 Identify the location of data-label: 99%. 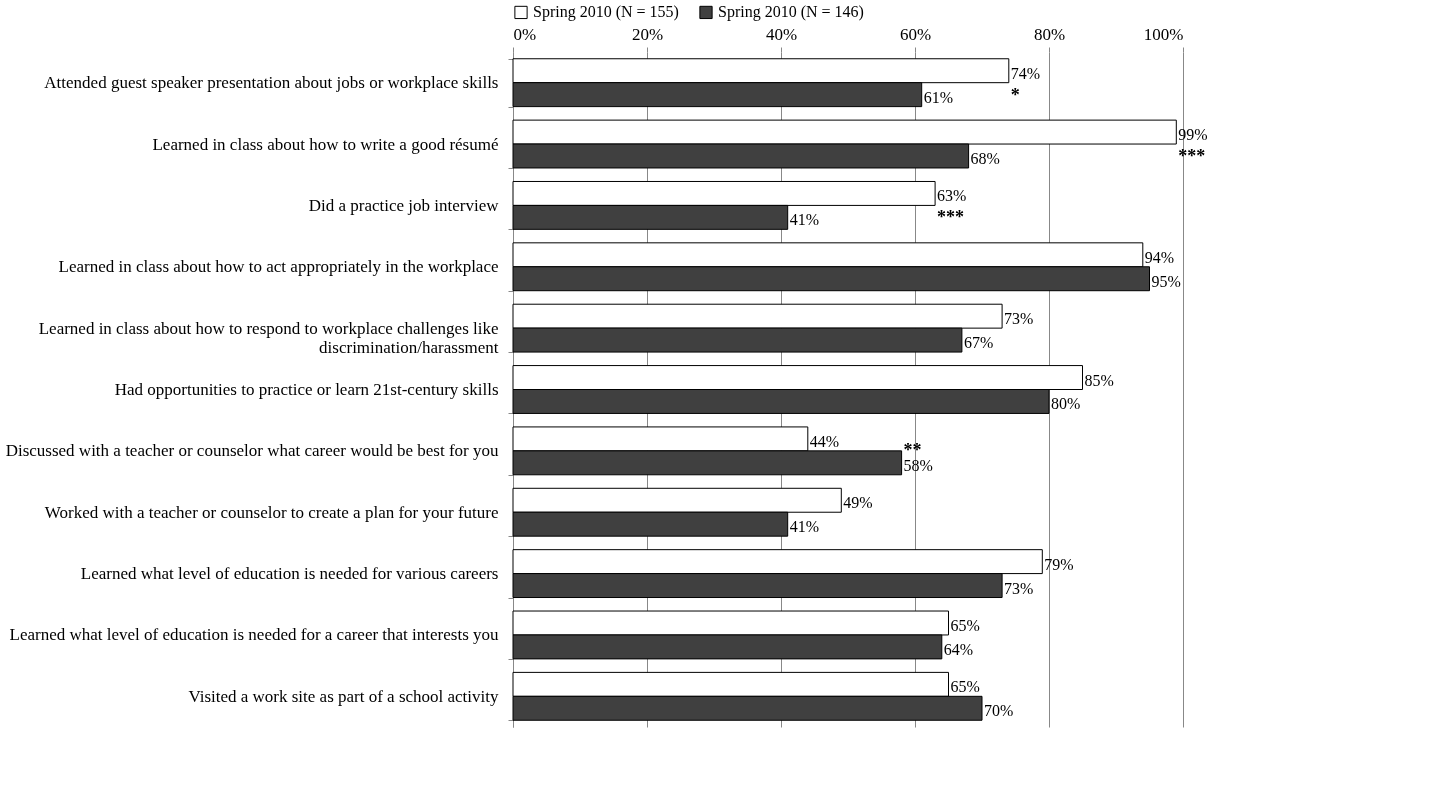
(1193, 135).